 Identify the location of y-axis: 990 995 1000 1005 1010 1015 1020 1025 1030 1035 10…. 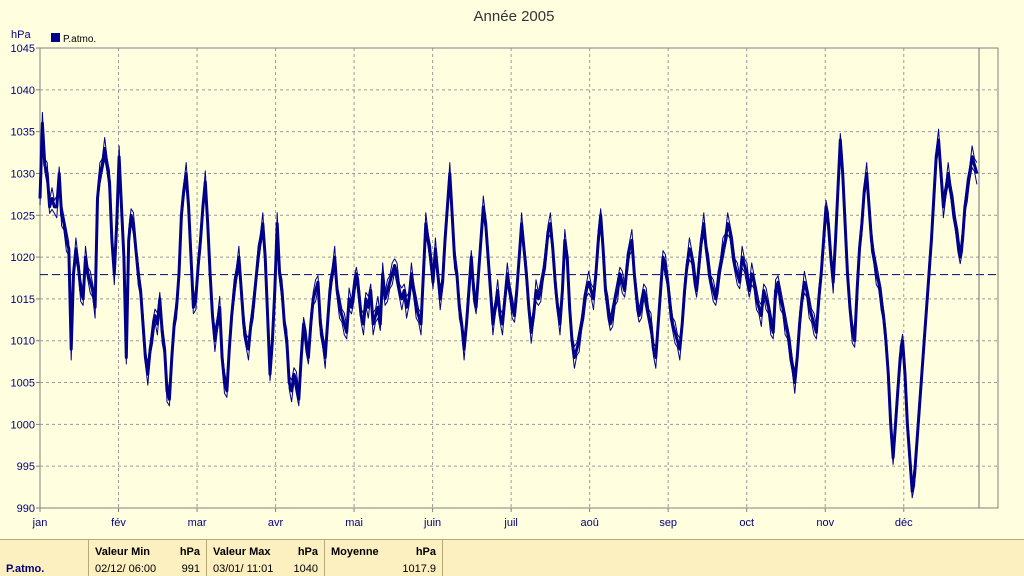
(25, 279).